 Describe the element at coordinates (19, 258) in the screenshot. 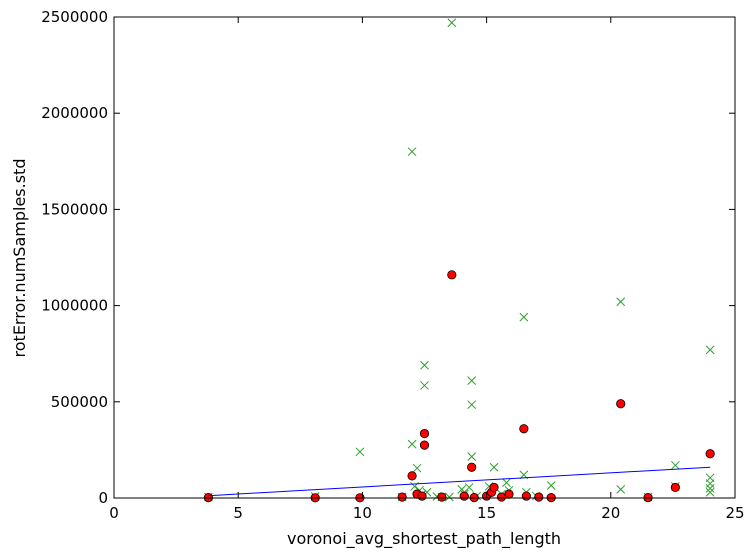

I see `y-axis-label: rotError.numSamples.std` at that location.